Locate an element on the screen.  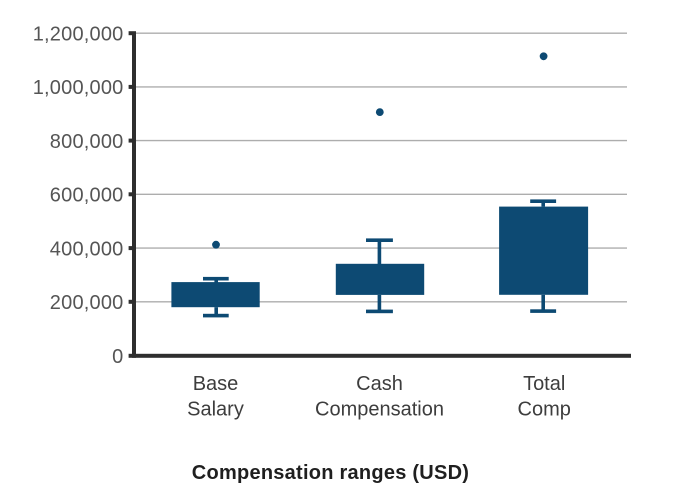
svg-text: Cash is located at coordinates (379, 384).